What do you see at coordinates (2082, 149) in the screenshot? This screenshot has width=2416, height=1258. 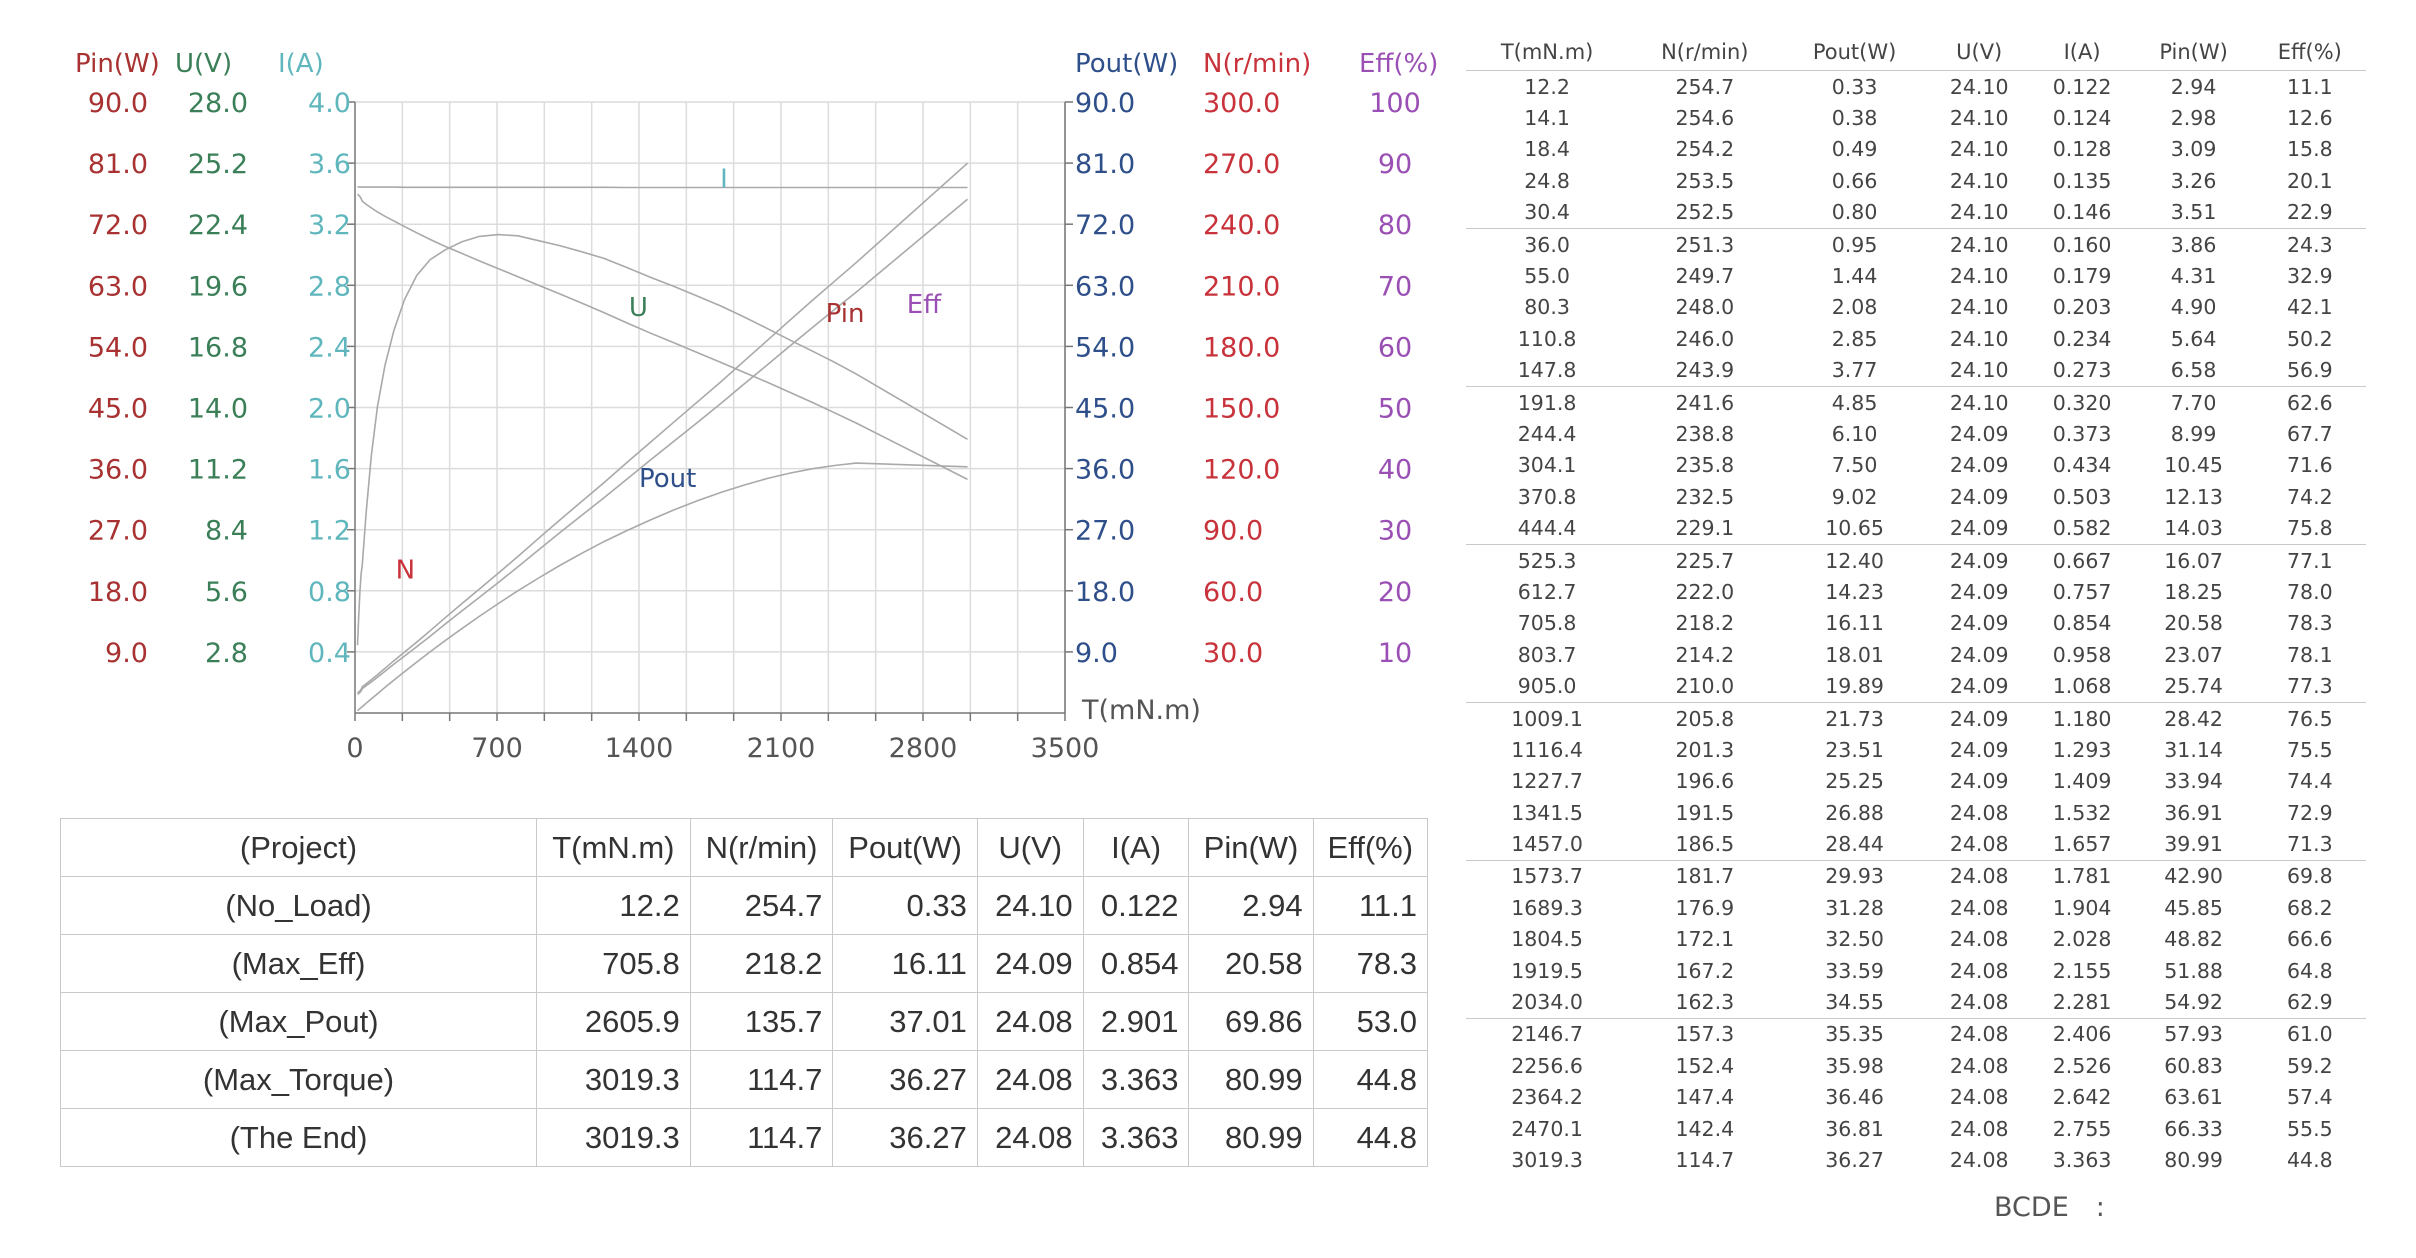 I see `data-points-cell: 0.128` at bounding box center [2082, 149].